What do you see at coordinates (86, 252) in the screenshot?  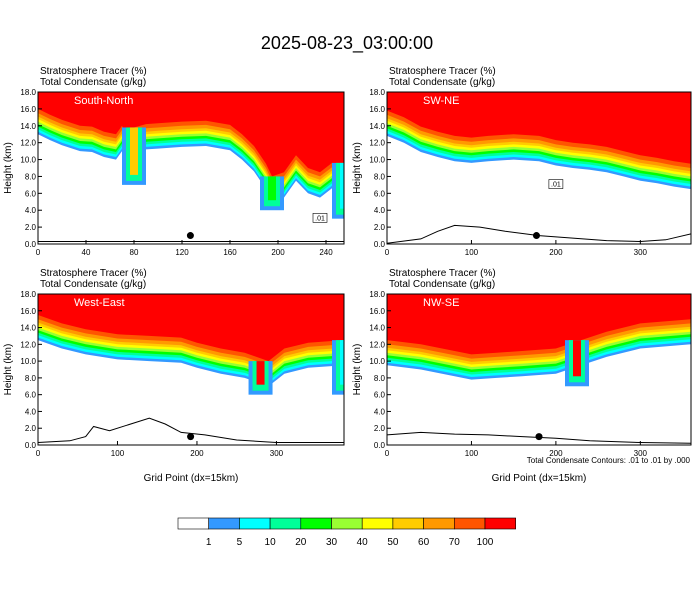 I see `x-tick-label: 40` at bounding box center [86, 252].